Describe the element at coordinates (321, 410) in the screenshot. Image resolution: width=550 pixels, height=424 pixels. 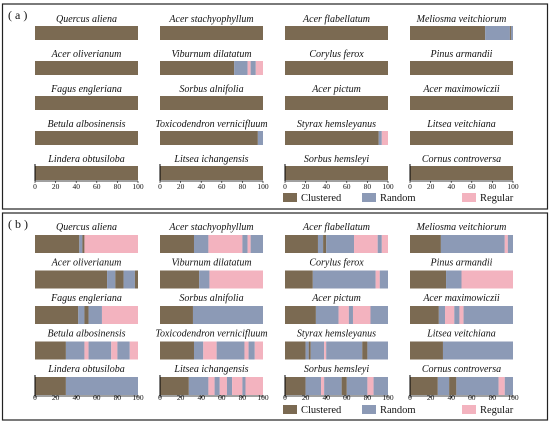
I see `legend-label-clustered: Clustered` at that location.